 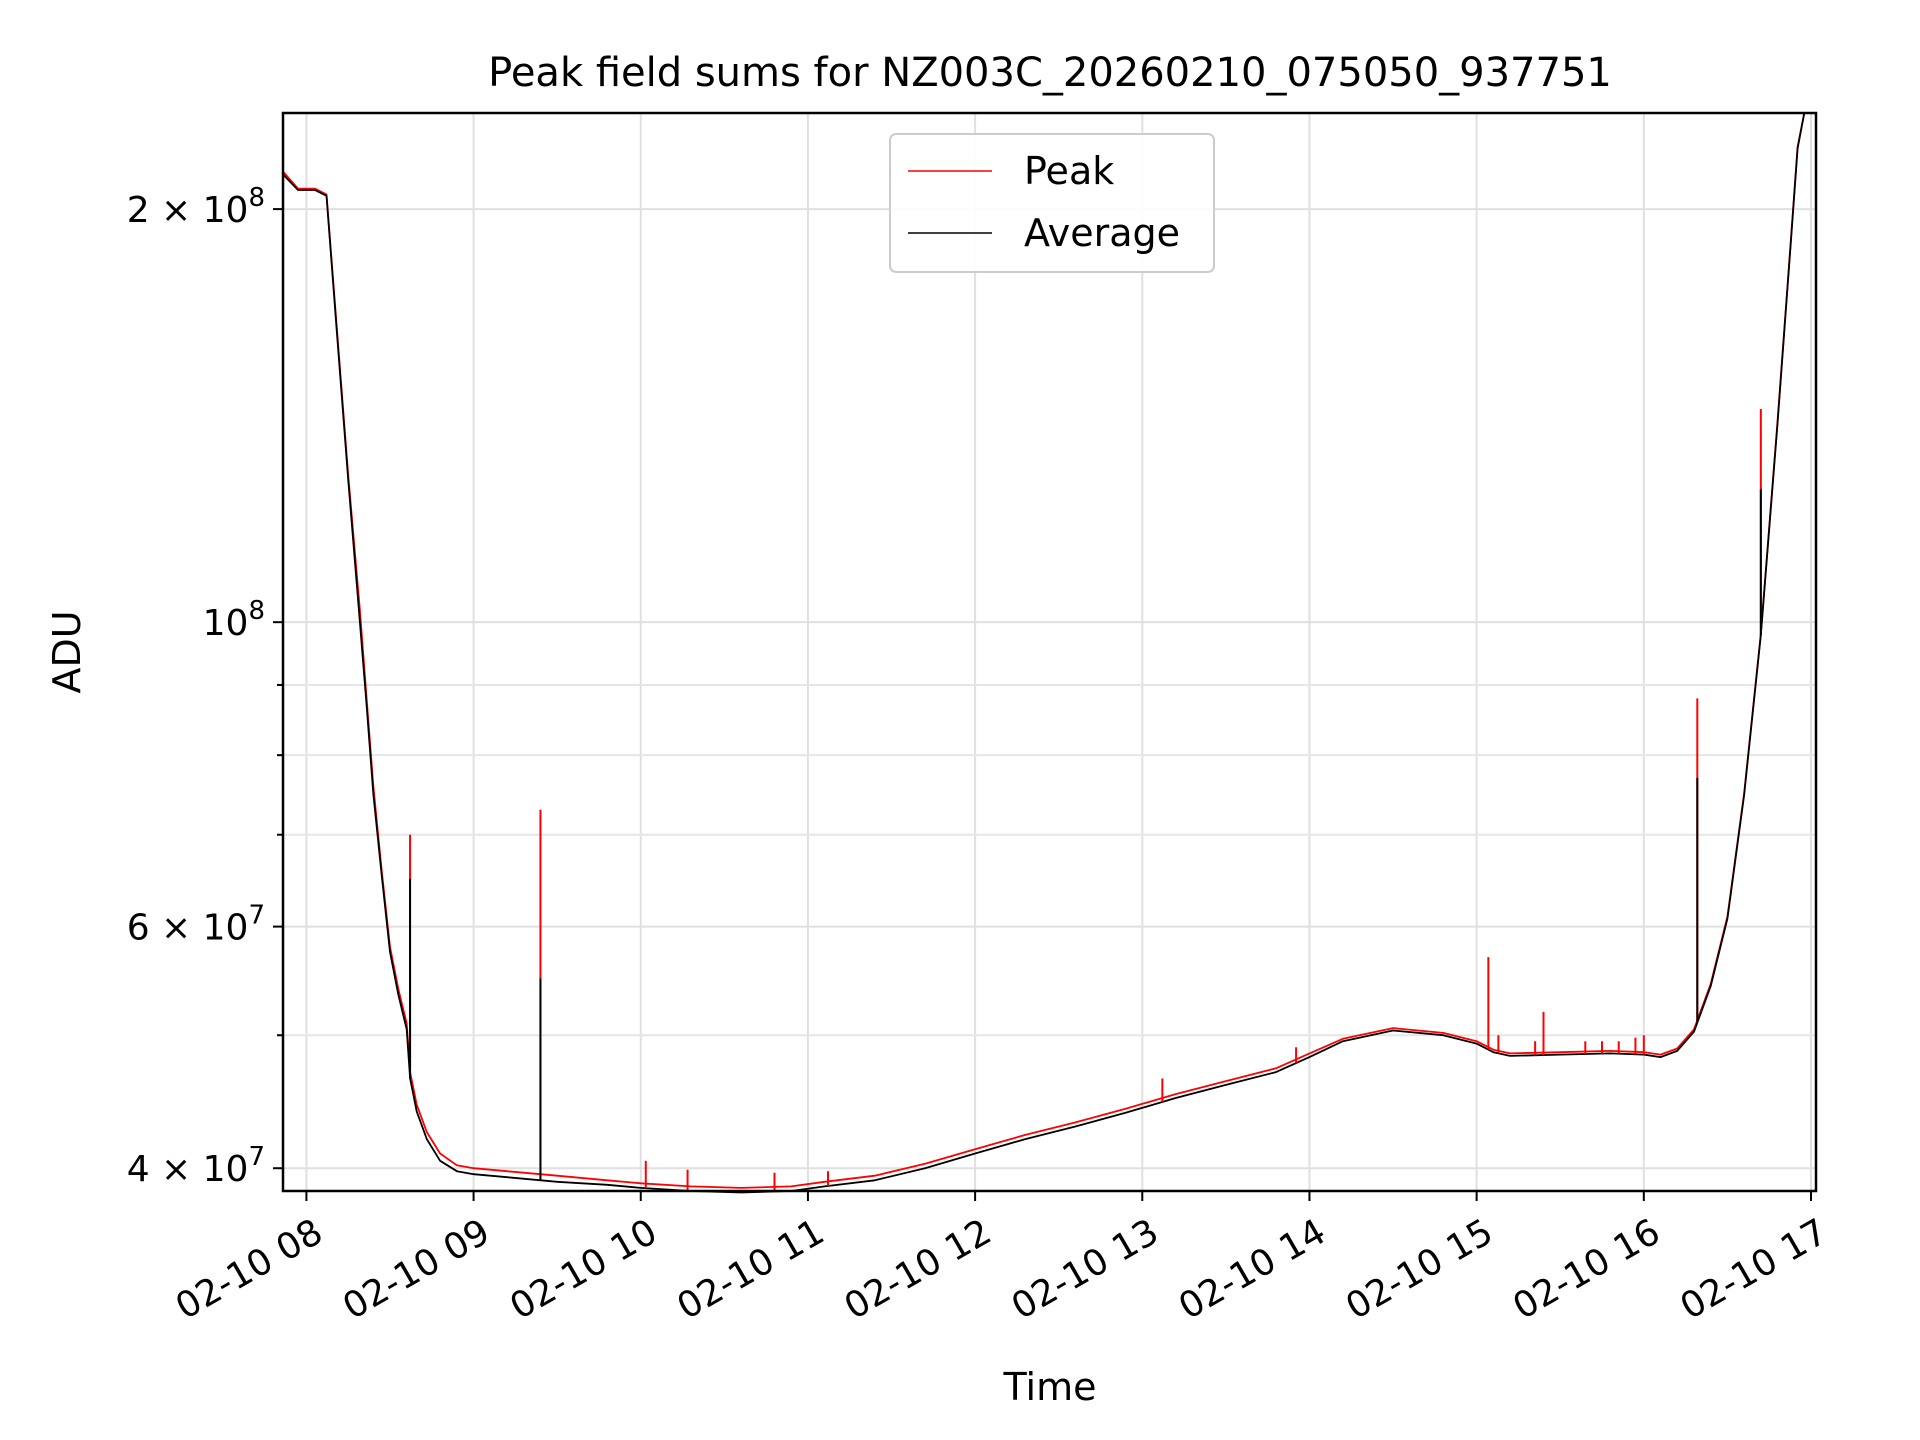 I want to click on legend-average-label: Average, so click(x=1102, y=233).